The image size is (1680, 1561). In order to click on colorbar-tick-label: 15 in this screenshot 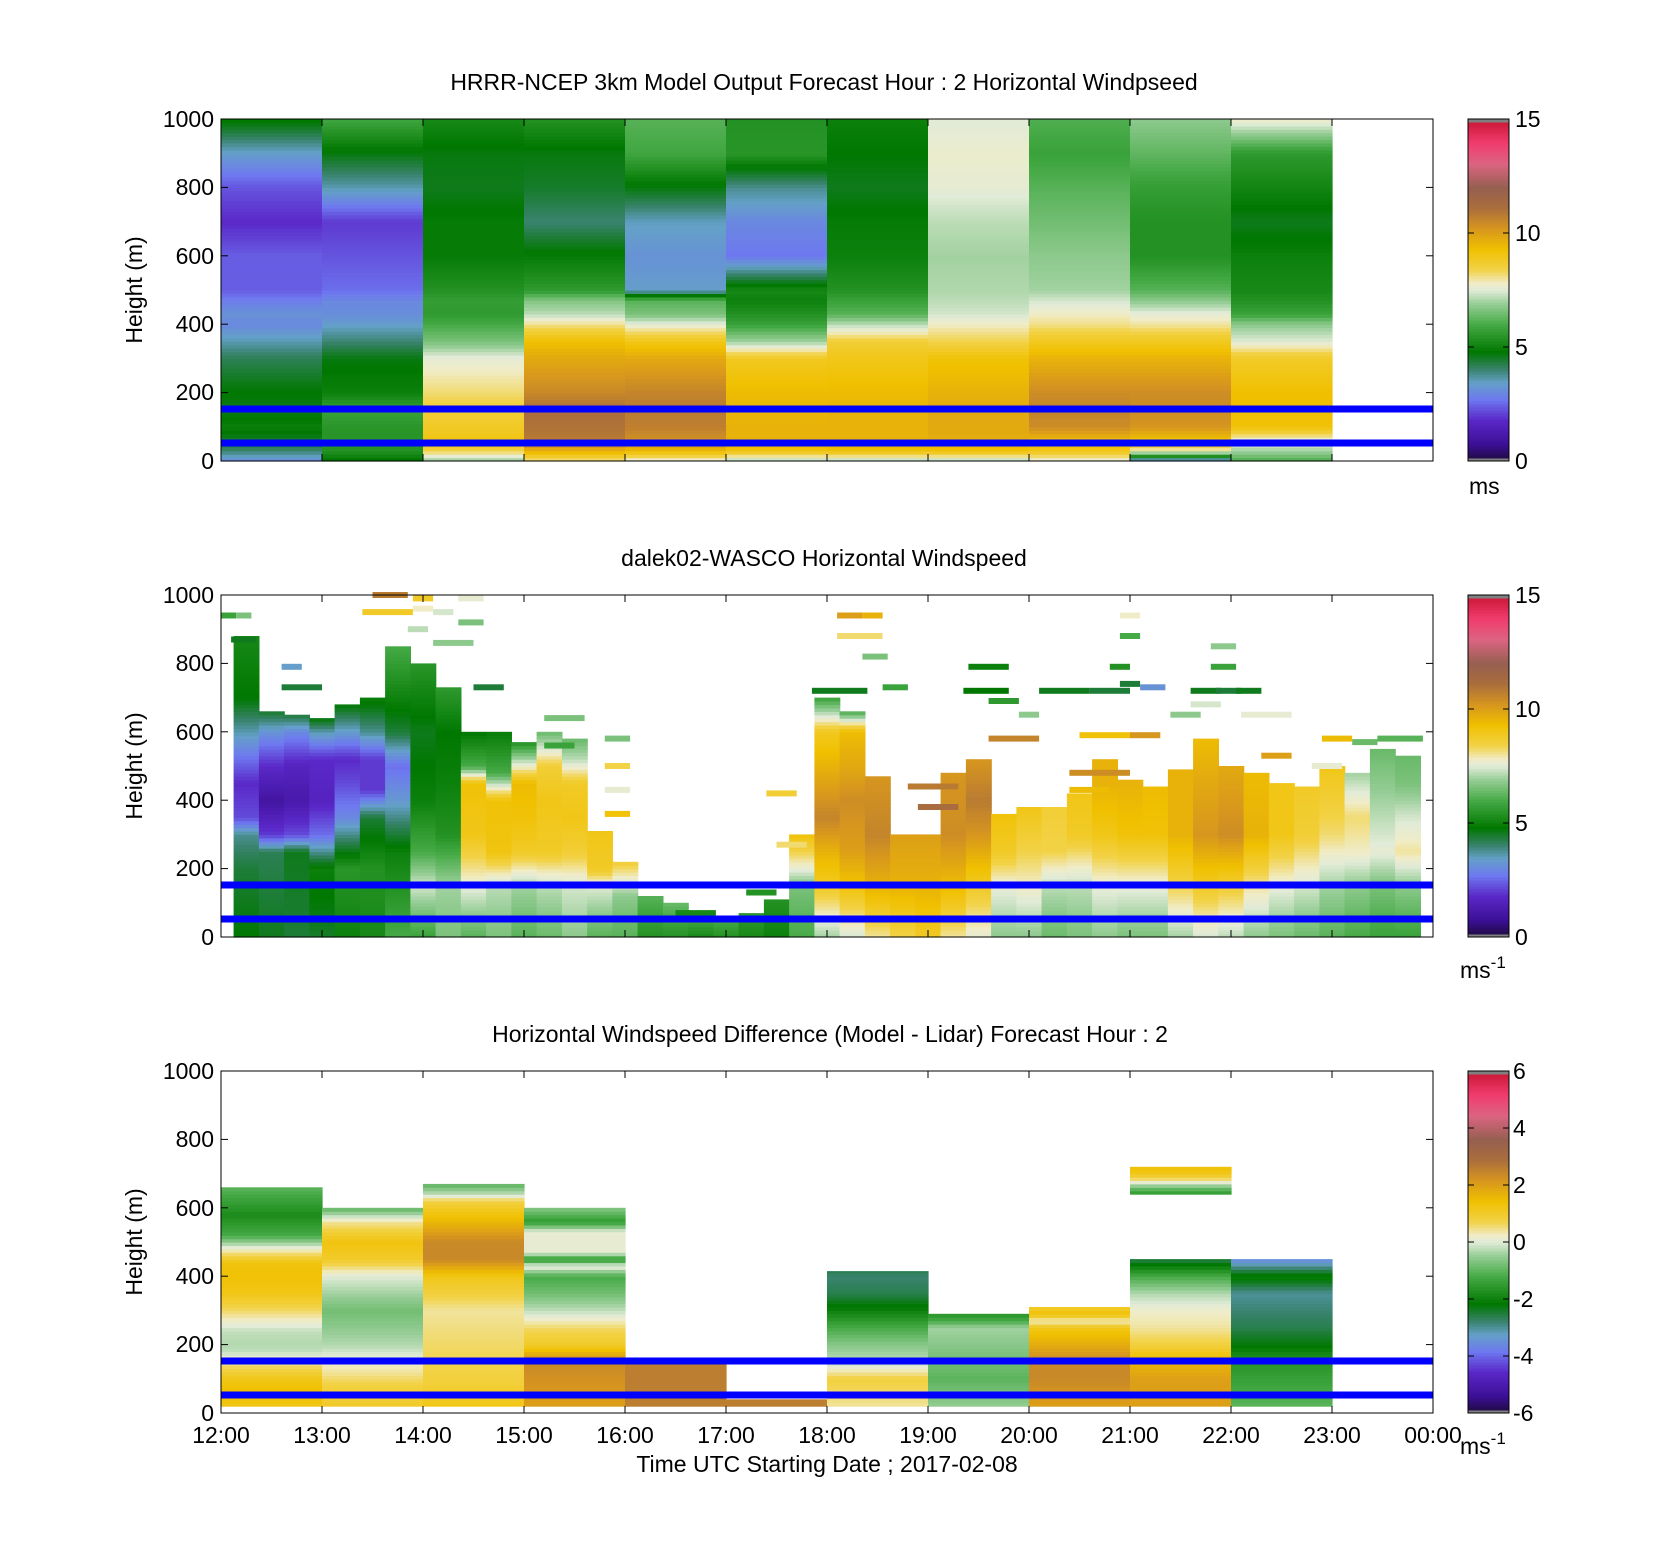, I will do `click(1528, 595)`.